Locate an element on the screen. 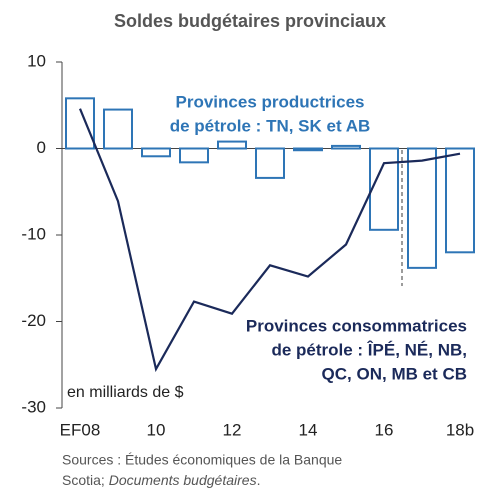 Image resolution: width=482 pixels, height=491 pixels. source: Documents budgétaires is located at coordinates (183, 480).